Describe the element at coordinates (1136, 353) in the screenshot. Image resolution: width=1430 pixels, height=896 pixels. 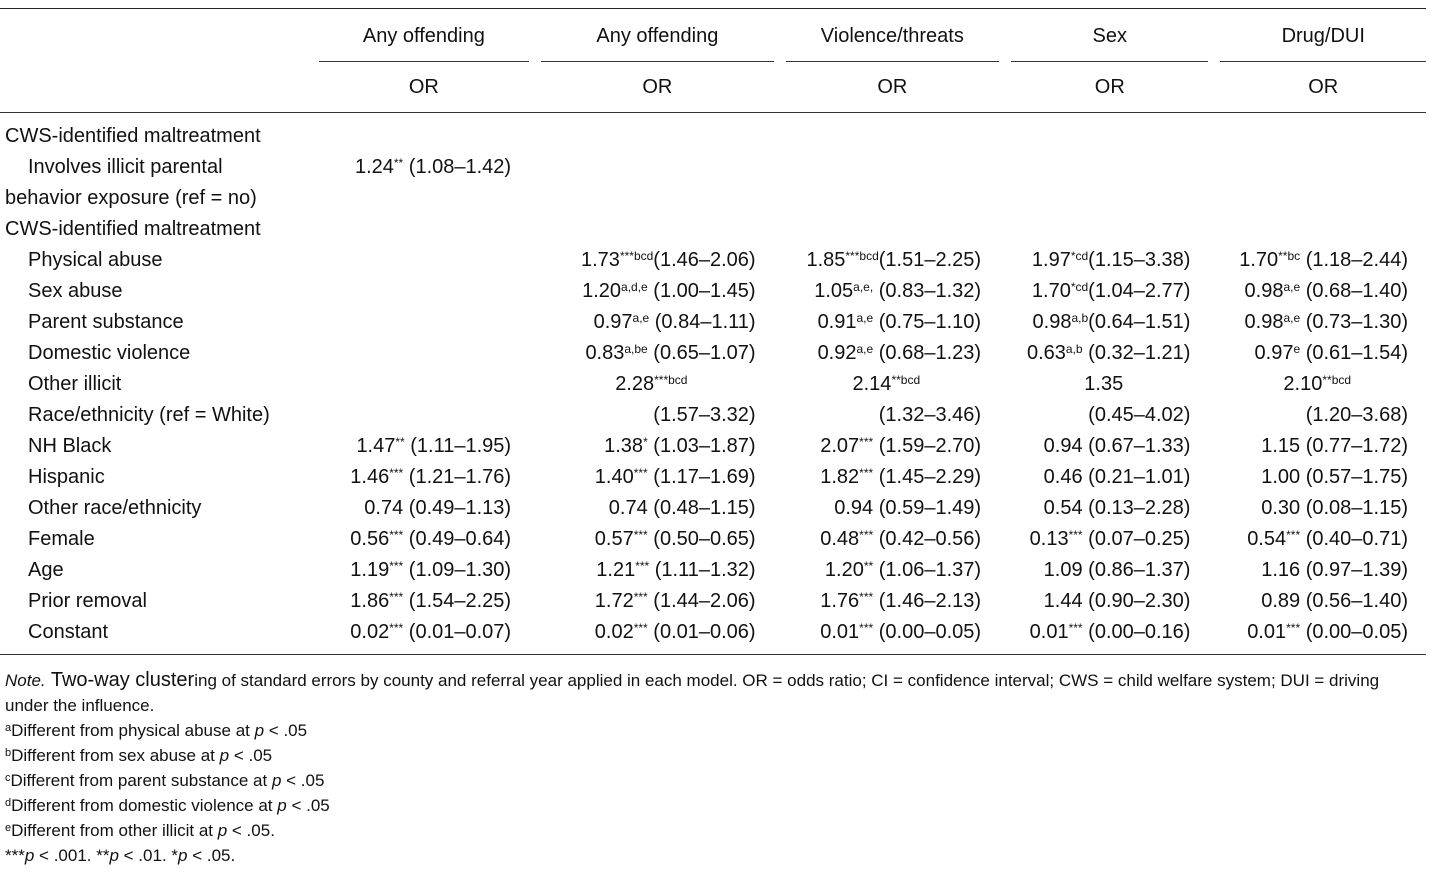
I see `confidence-interval: (0.32–1.21)` at that location.